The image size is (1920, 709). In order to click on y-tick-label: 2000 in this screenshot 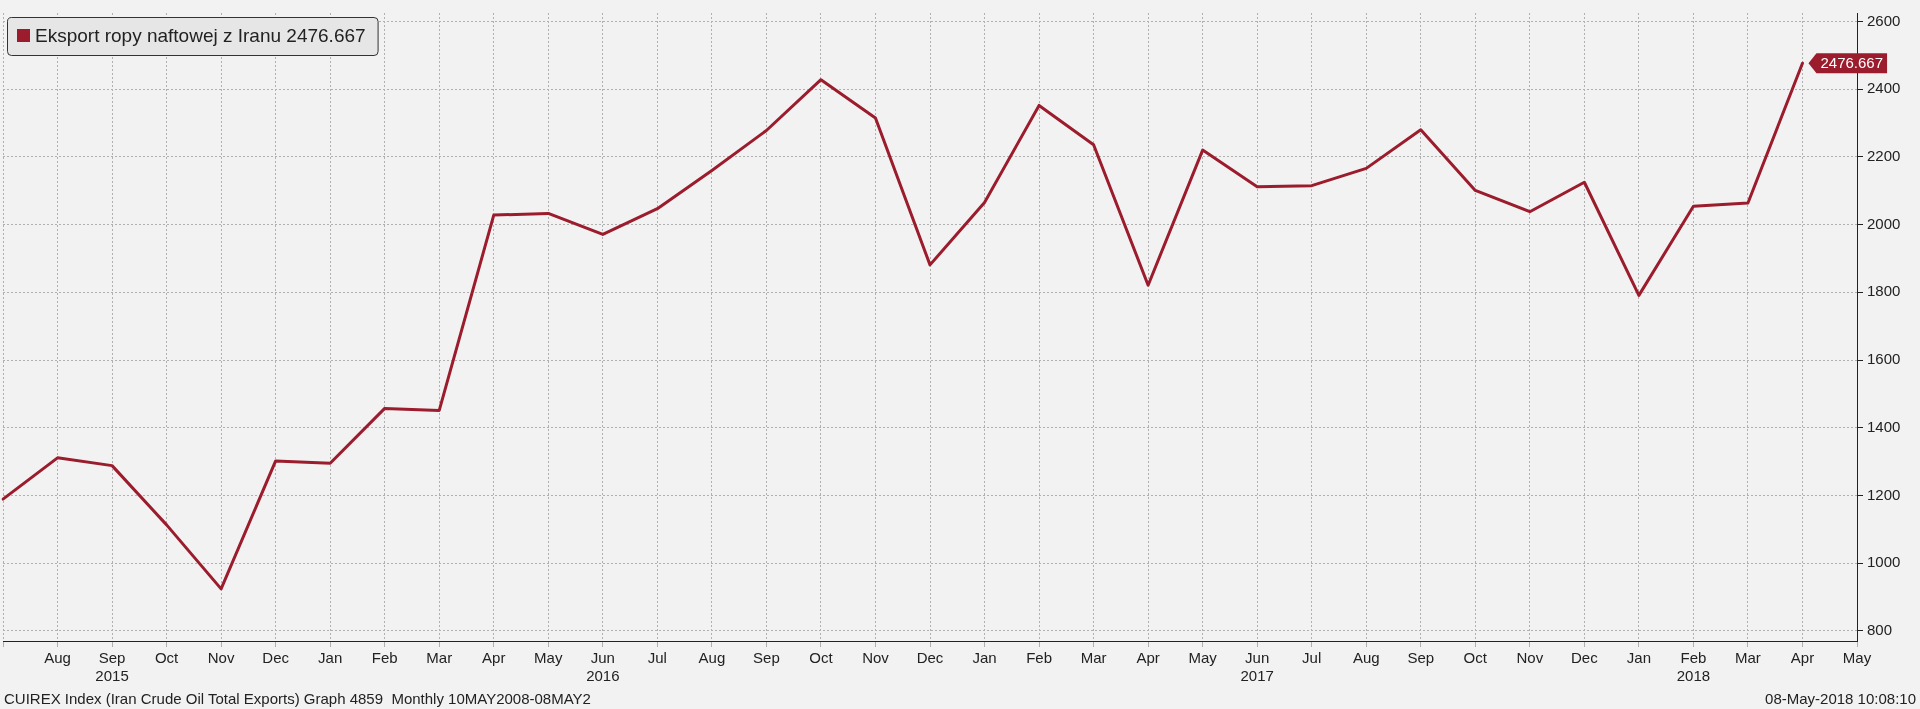, I will do `click(1884, 223)`.